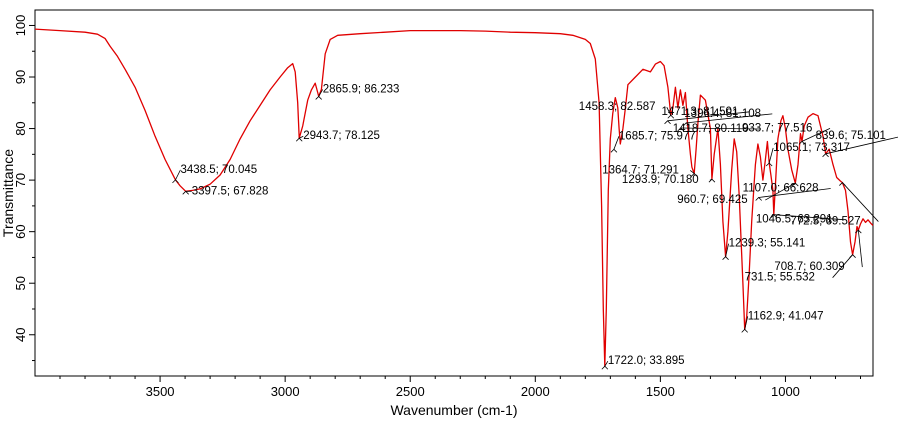 The image size is (898, 441). Describe the element at coordinates (20, 180) in the screenshot. I see `y-tick-label: 70` at that location.